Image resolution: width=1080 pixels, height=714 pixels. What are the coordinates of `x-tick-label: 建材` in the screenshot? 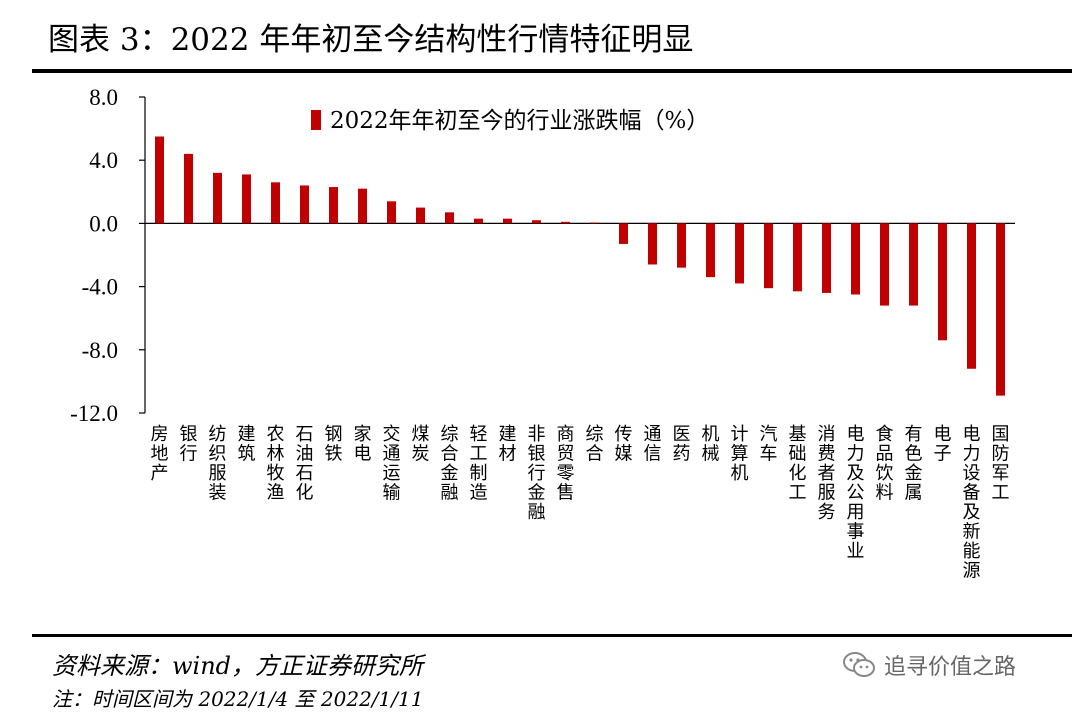 It's located at (508, 444).